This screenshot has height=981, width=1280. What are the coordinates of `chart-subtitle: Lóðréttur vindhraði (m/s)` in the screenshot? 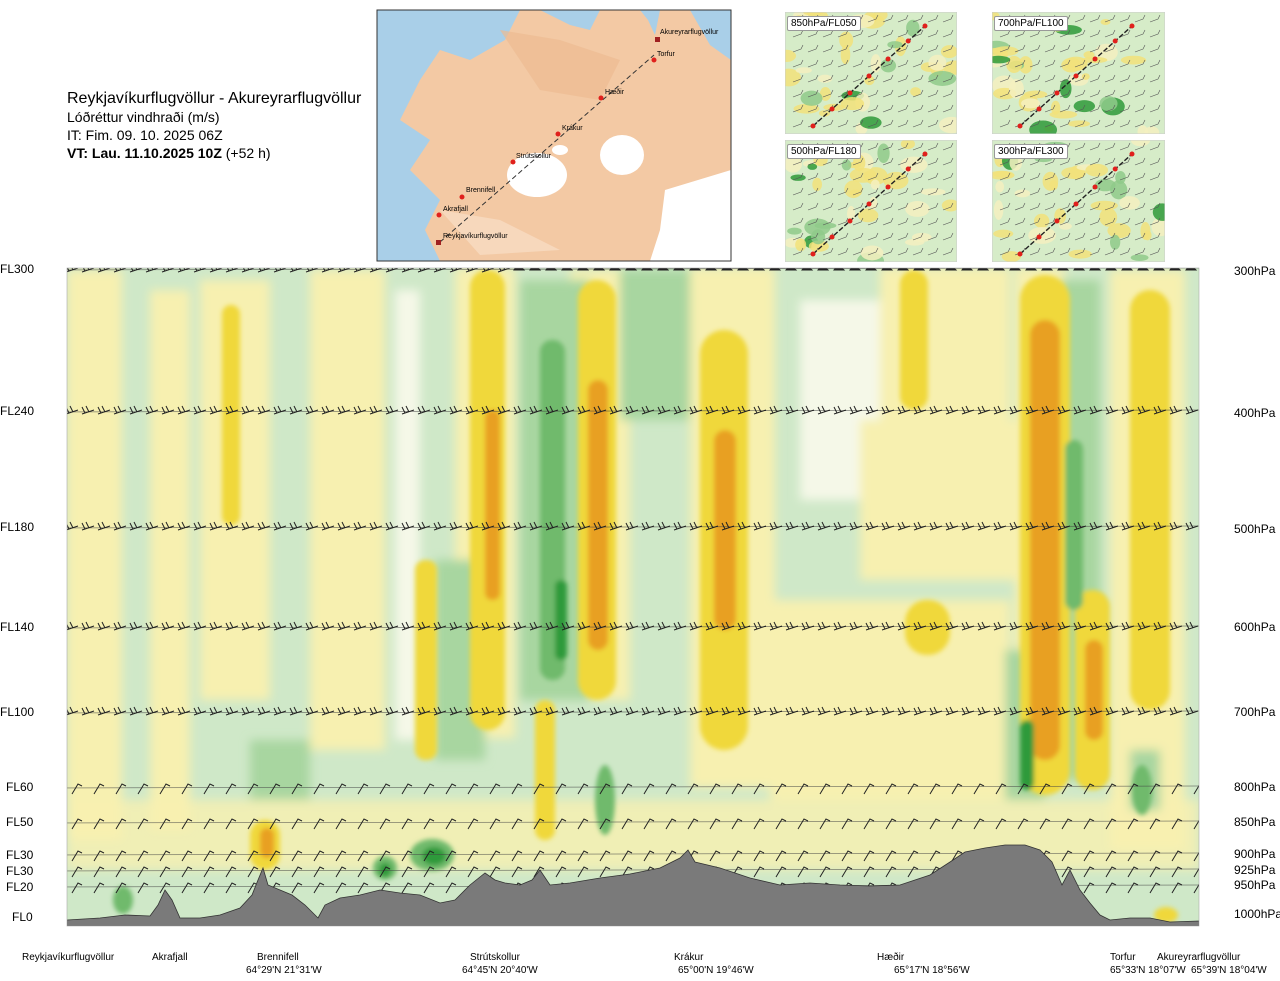 It's located at (143, 117).